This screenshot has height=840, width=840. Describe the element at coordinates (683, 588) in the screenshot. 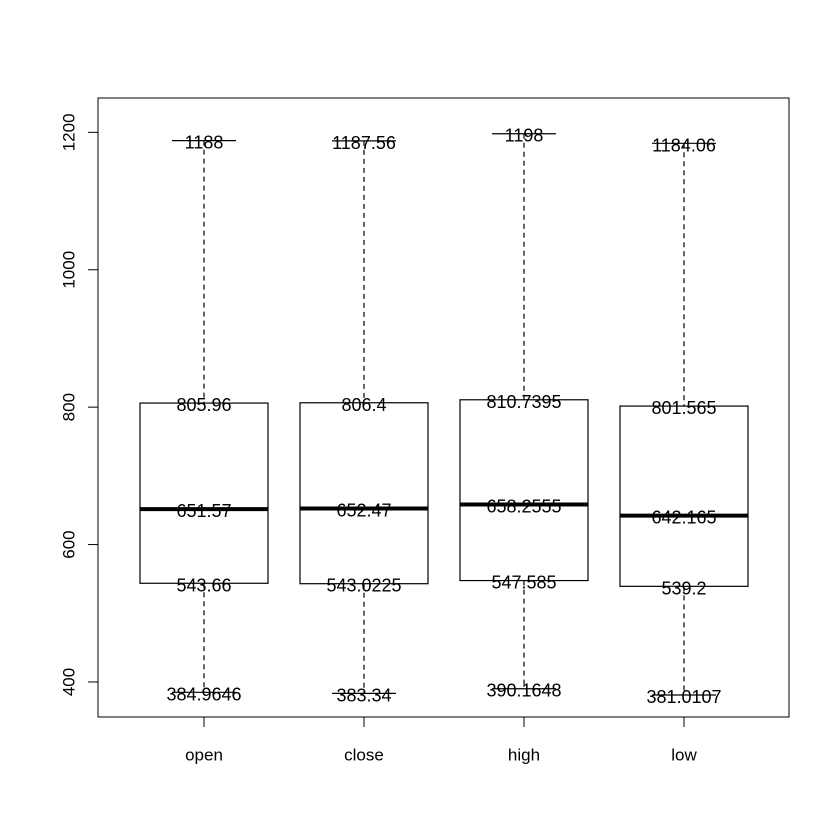

I see `q1-value-label: 539.2` at that location.